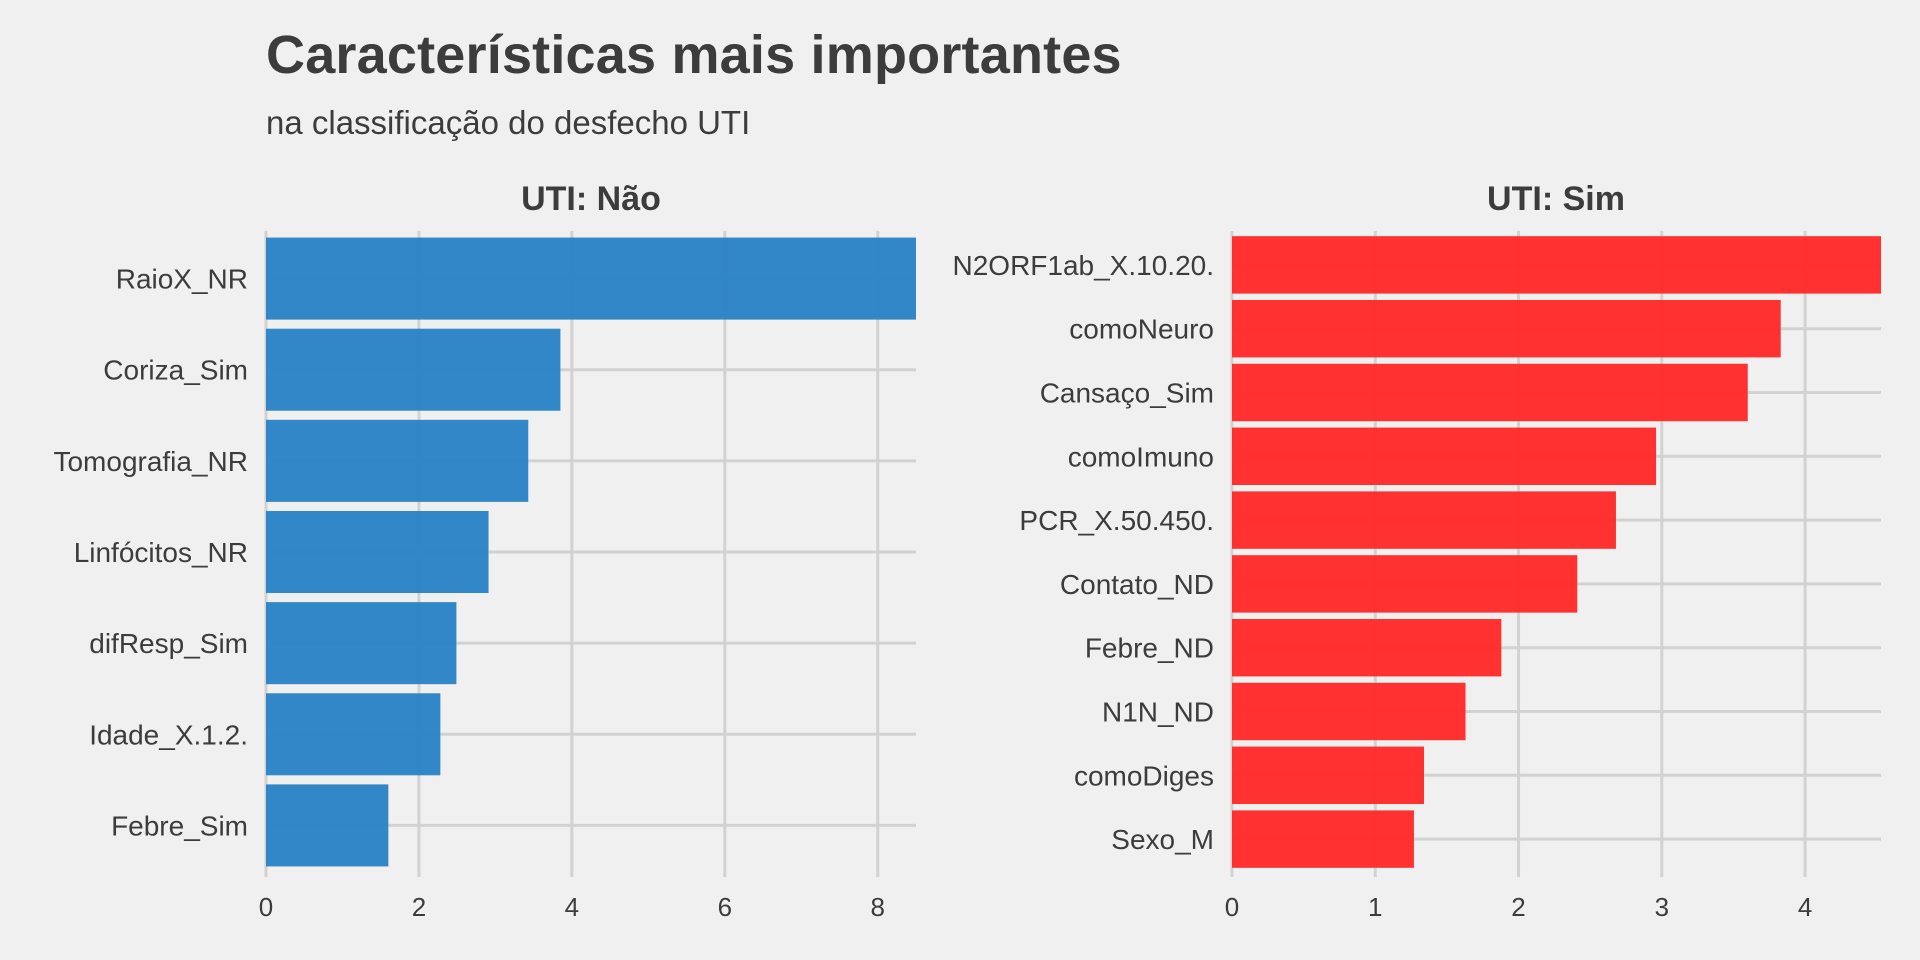 Image resolution: width=1920 pixels, height=960 pixels. Describe the element at coordinates (168, 643) in the screenshot. I see `category-label: difResp_Sim` at that location.